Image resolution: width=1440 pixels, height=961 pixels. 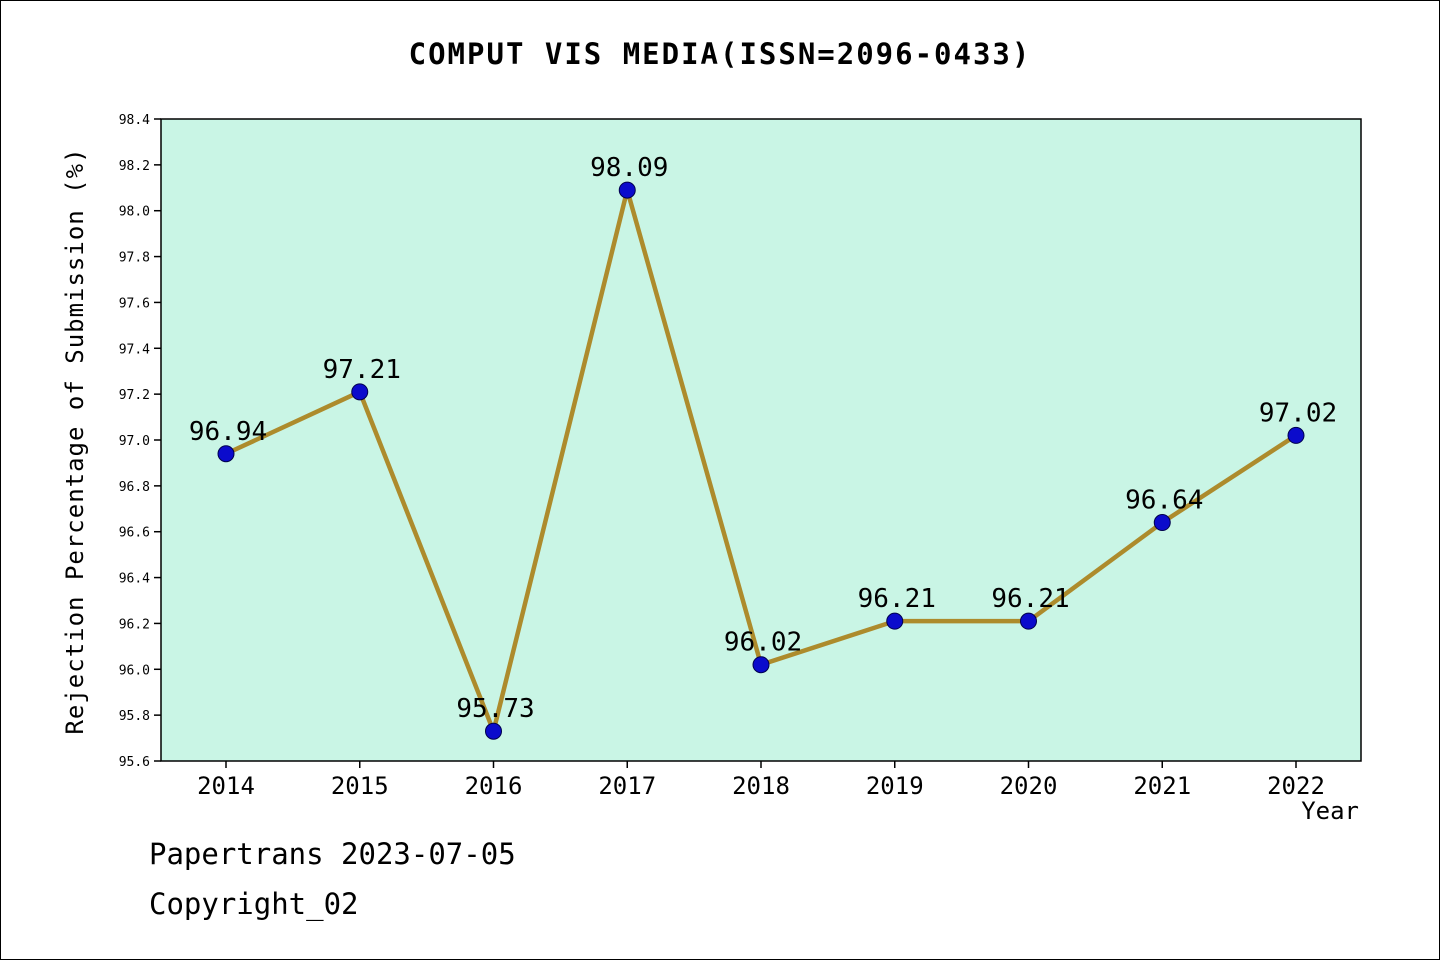 What do you see at coordinates (228, 432) in the screenshot?
I see `data-point-label: 96.94` at bounding box center [228, 432].